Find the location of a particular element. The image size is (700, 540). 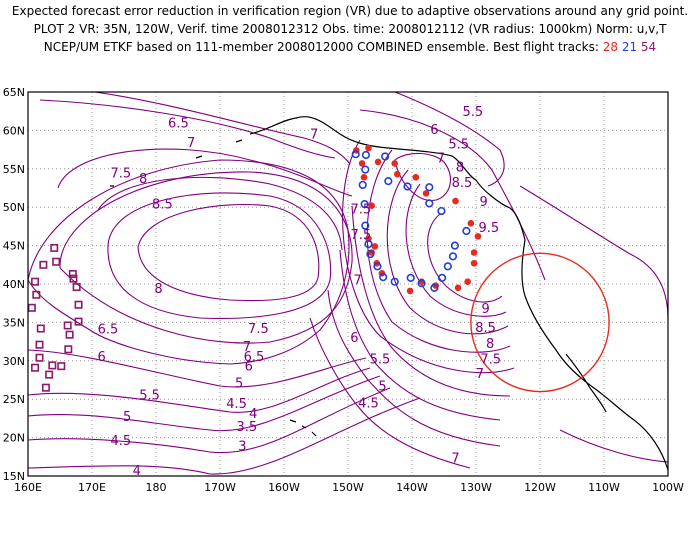

alaska-coast is located at coordinates (387, 178).